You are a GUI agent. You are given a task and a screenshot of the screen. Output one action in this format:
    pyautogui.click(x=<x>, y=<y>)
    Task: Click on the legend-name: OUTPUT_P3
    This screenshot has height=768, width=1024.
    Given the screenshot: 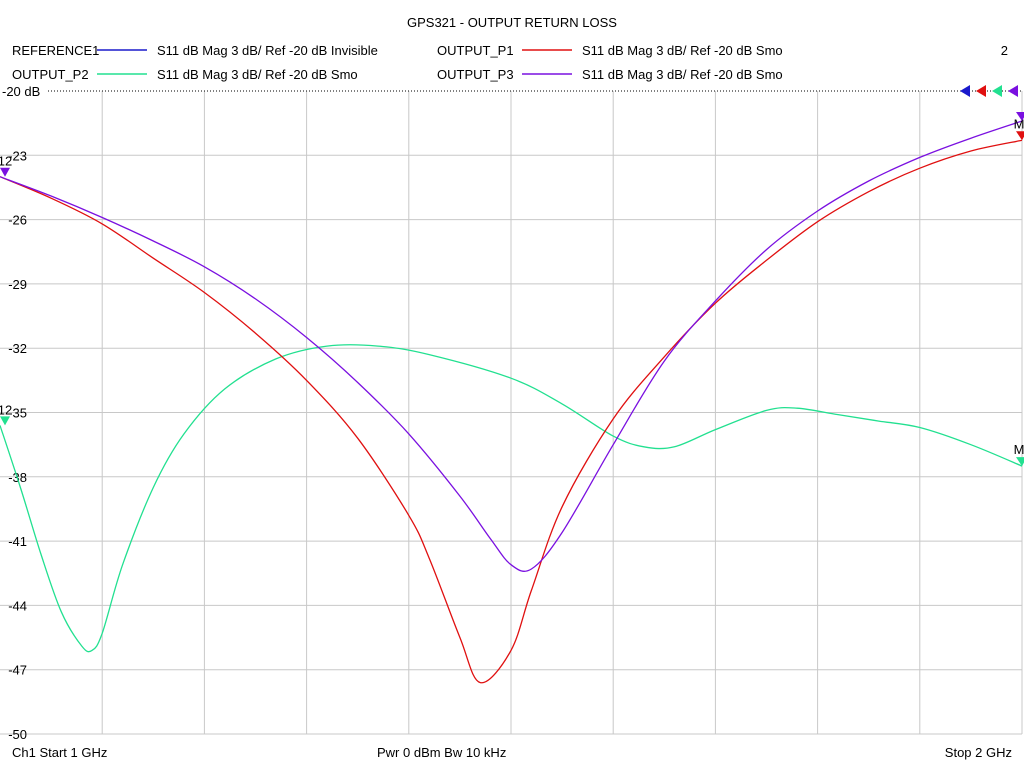 What is the action you would take?
    pyautogui.click(x=475, y=74)
    